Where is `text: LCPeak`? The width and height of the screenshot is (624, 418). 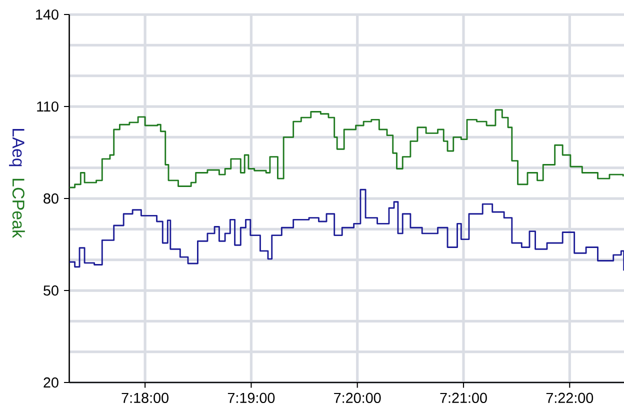
text: LCPeak is located at coordinates (18, 208).